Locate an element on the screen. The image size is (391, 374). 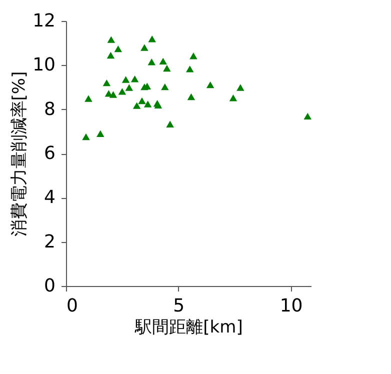
y-tick-label: 2 is located at coordinates (50, 241).